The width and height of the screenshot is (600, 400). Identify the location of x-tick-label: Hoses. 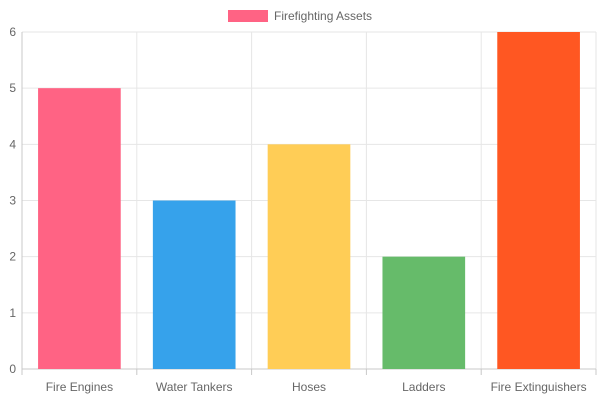
(309, 387).